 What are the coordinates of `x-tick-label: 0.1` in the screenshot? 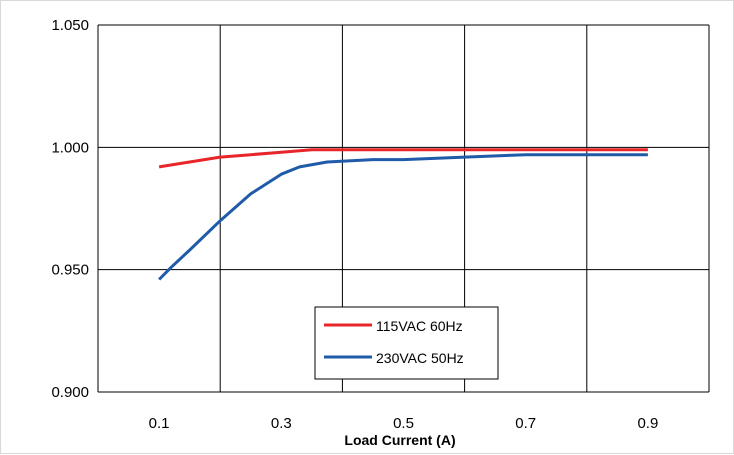 It's located at (159, 423).